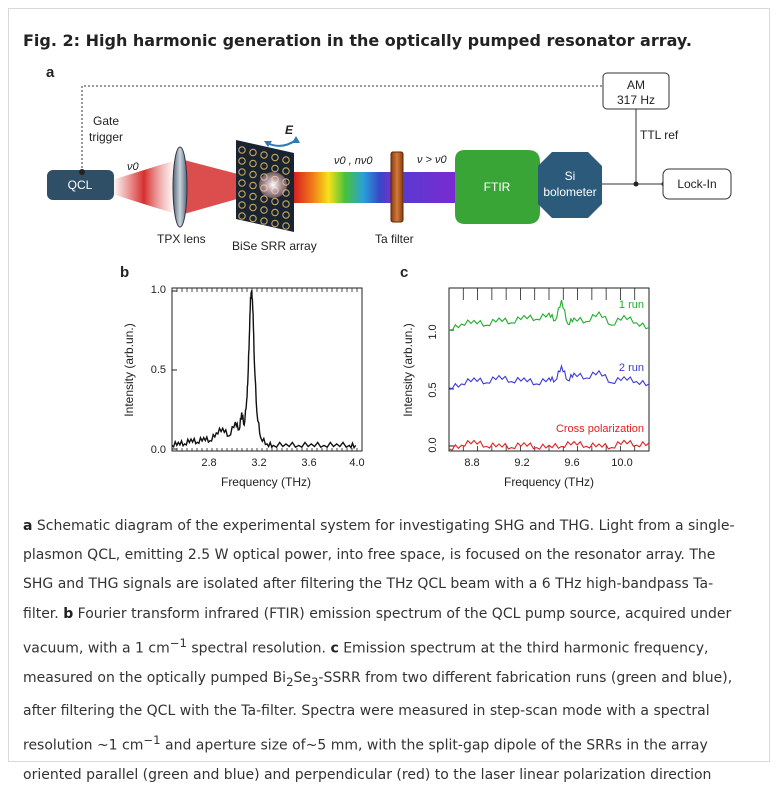  I want to click on b-xtick-36: 3.6, so click(308, 463).